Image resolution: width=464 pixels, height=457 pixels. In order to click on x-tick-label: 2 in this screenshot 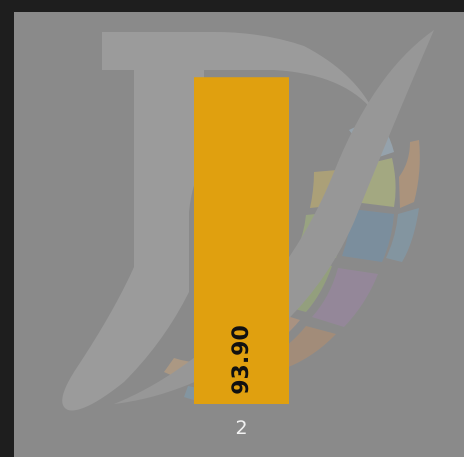, I will do `click(241, 428)`.